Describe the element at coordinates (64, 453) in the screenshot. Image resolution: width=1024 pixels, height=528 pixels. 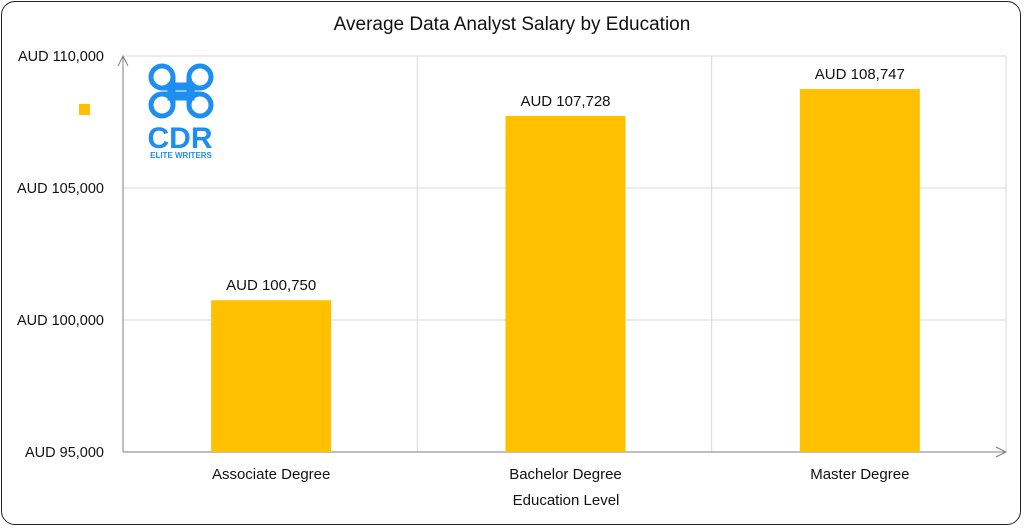
I see `y-tick-label: AUD 95,000` at that location.